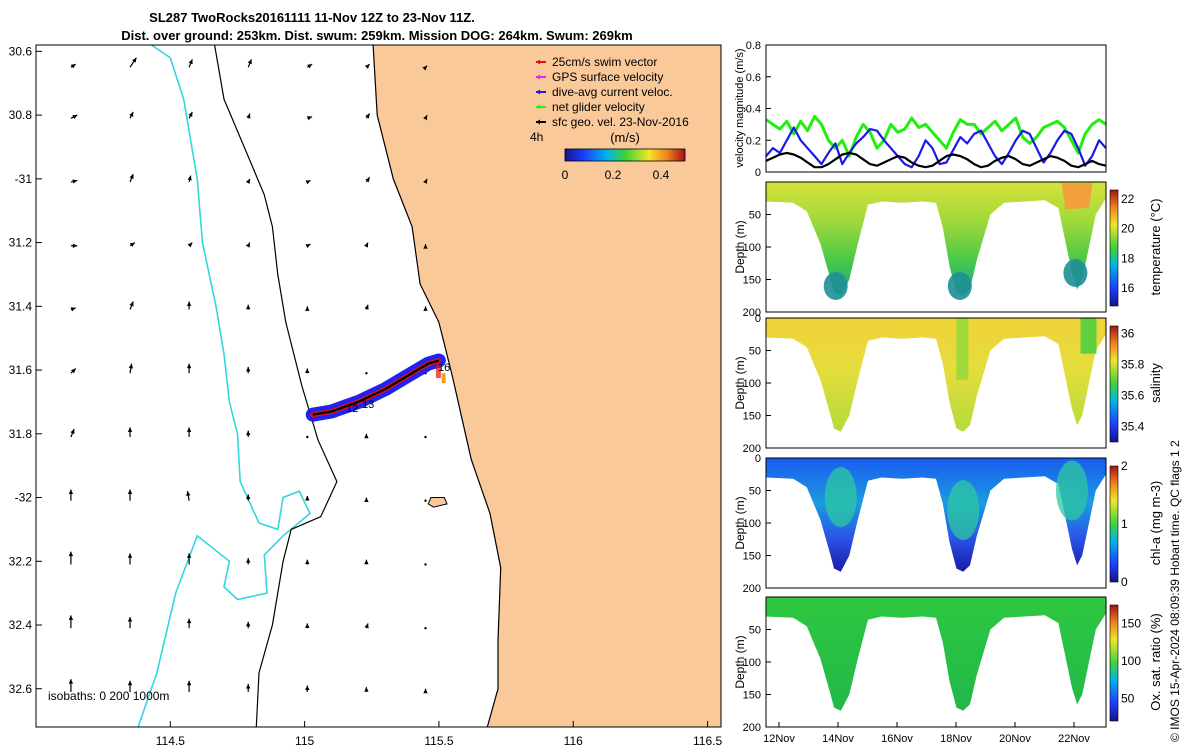 Image resolution: width=1200 pixels, height=750 pixels. What do you see at coordinates (1128, 258) in the screenshot?
I see `colorbar-tick-label: 18` at bounding box center [1128, 258].